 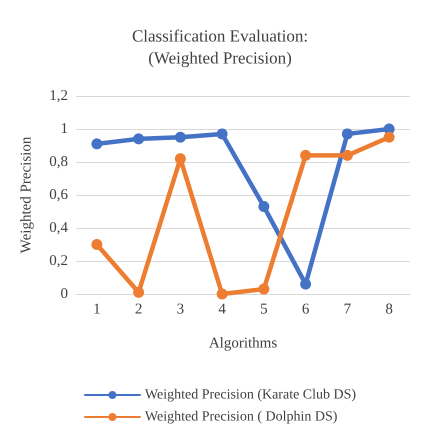 What do you see at coordinates (138, 310) in the screenshot?
I see `x-tick-label: 2` at bounding box center [138, 310].